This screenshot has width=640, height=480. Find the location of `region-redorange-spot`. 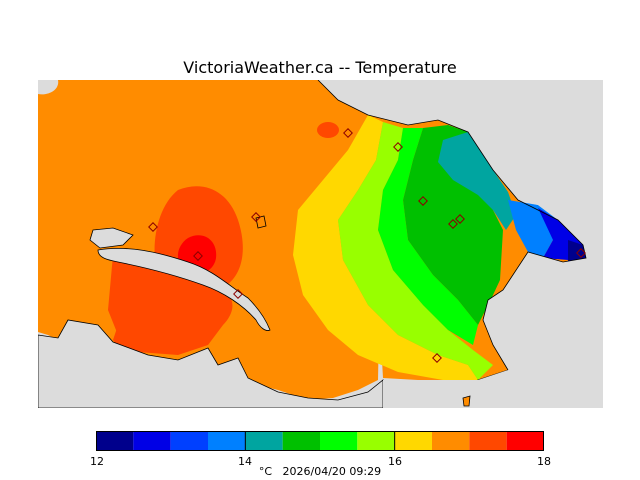

region-redorange-spot is located at coordinates (328, 130).